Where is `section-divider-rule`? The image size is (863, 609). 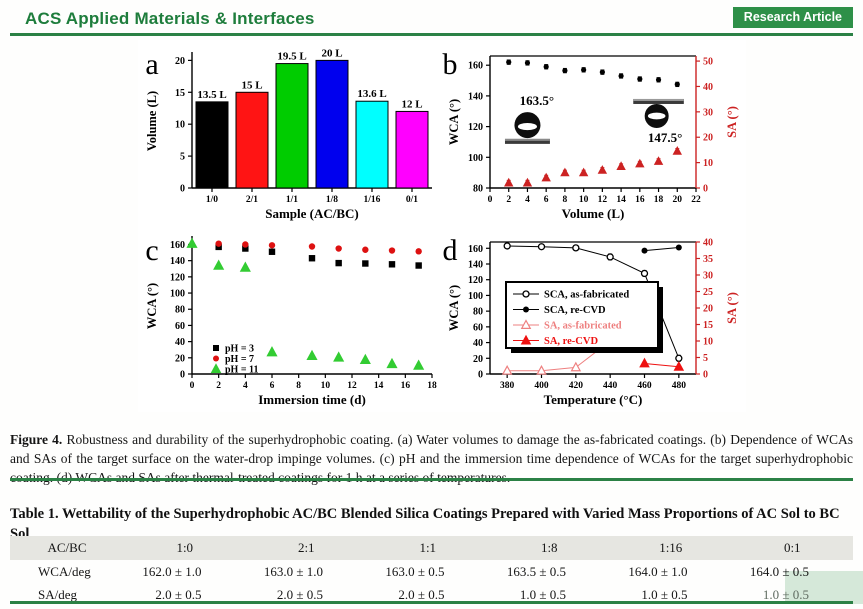
section-divider-rule is located at coordinates (431, 479).